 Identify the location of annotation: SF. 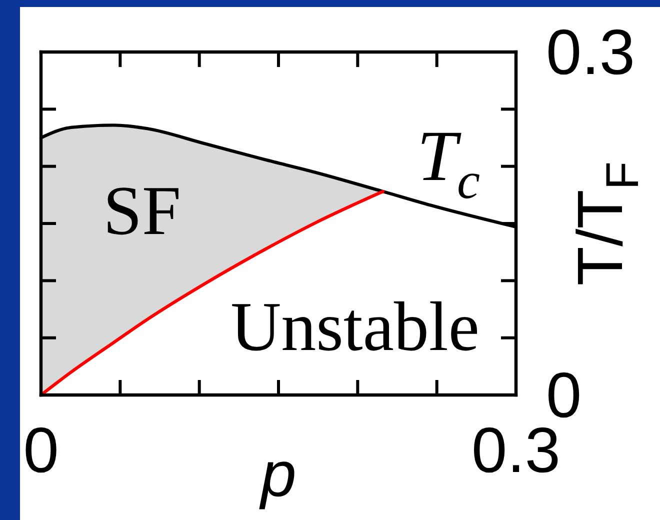
(142, 211).